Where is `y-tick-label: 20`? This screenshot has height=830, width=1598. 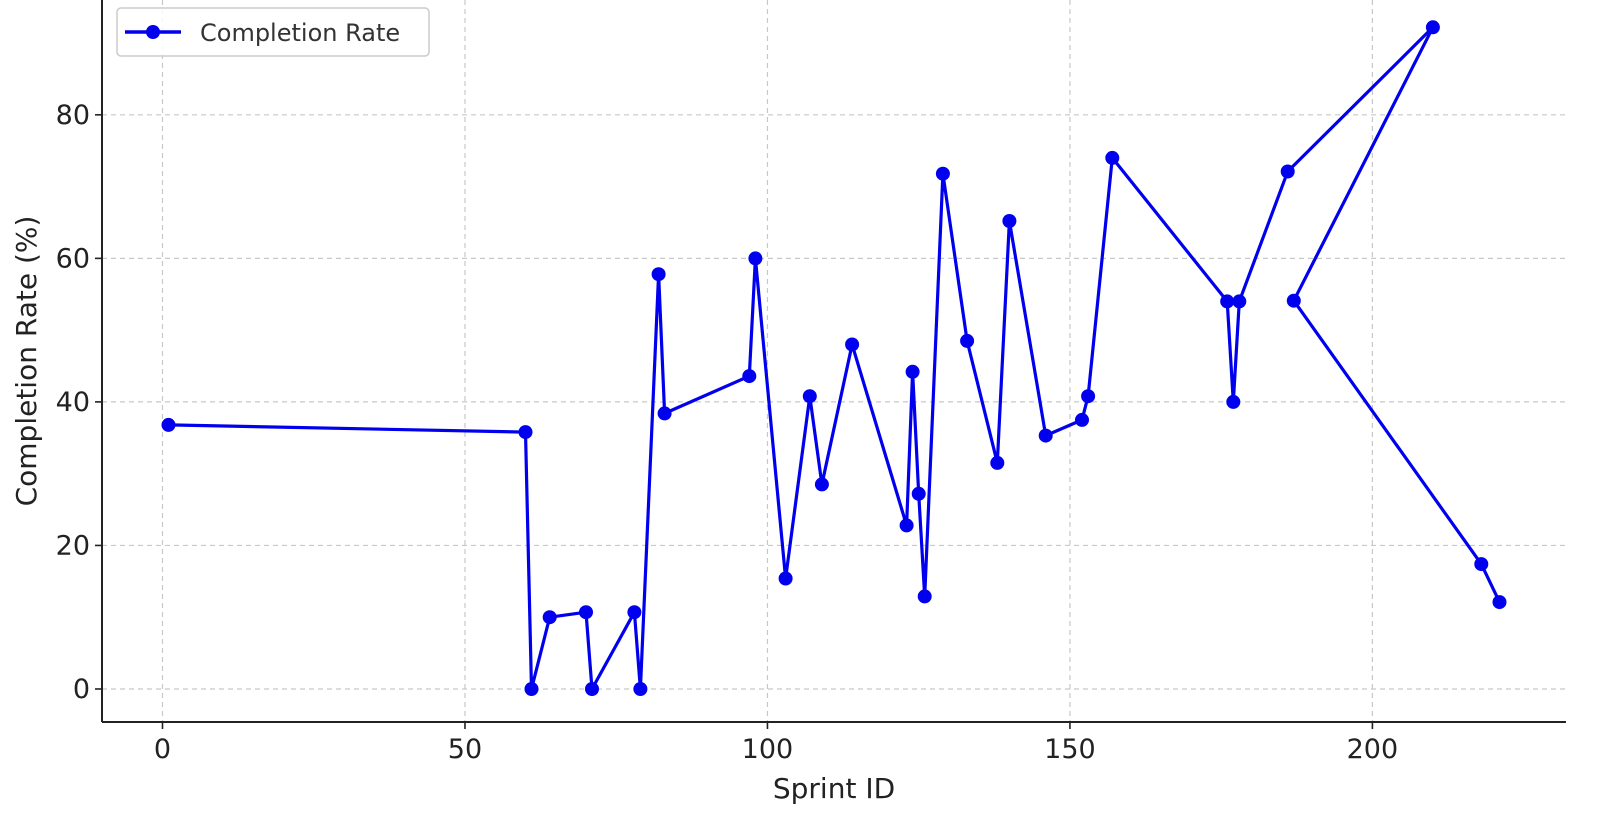 y-tick-label: 20 is located at coordinates (73, 545).